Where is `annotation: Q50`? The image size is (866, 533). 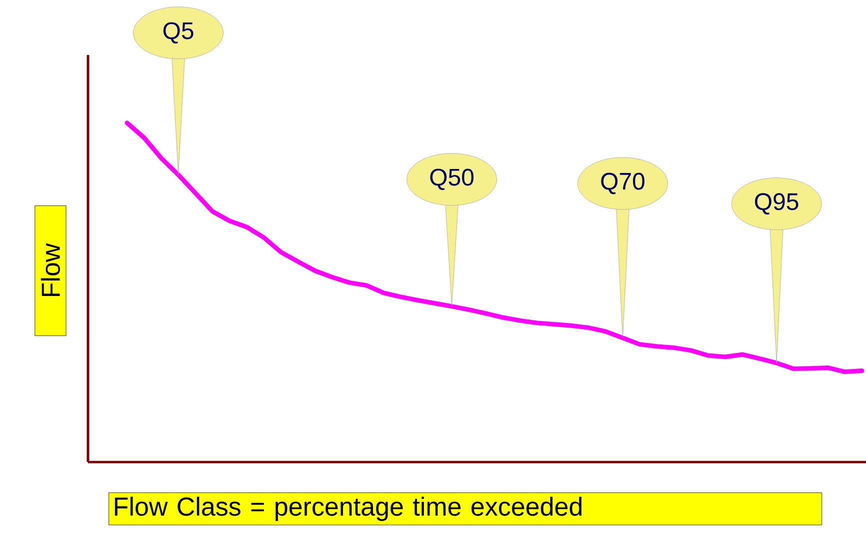 annotation: Q50 is located at coordinates (452, 179).